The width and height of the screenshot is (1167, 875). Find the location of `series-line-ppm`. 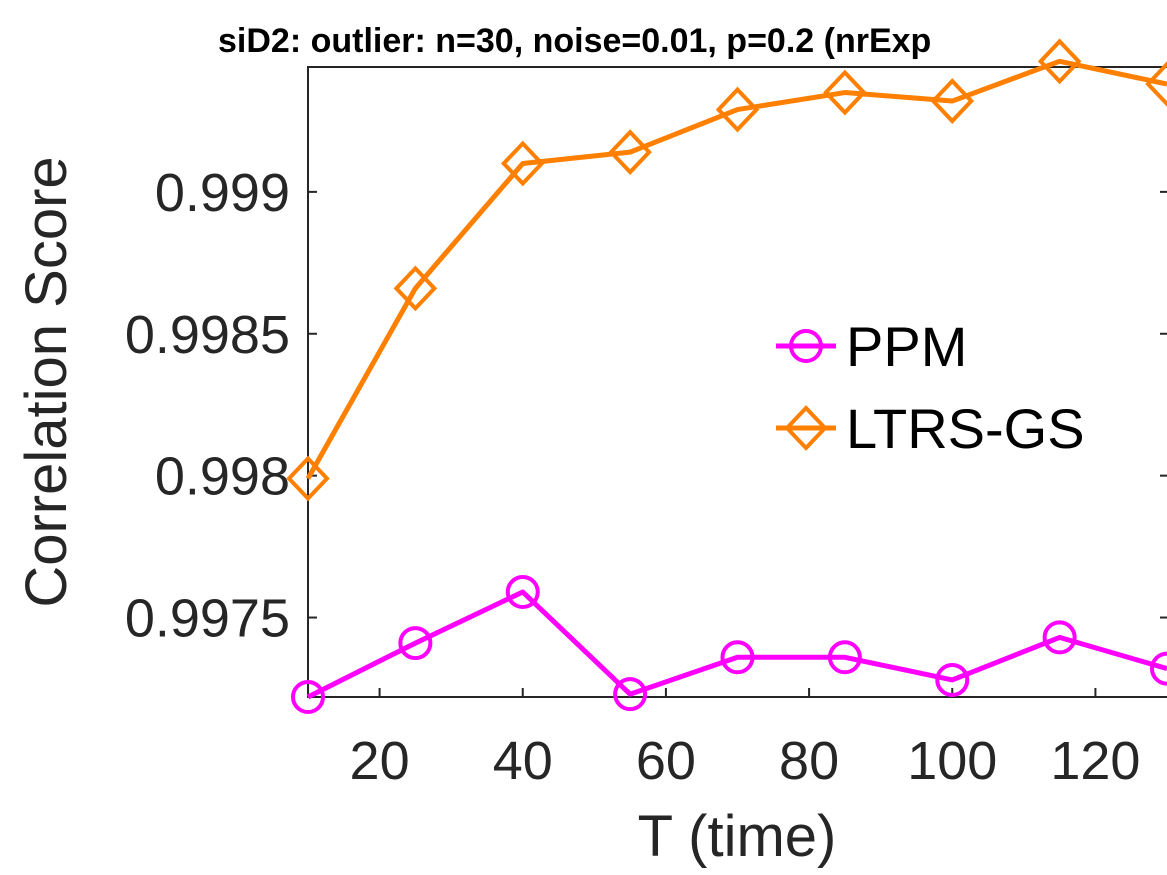

series-line-ppm is located at coordinates (736, 644).